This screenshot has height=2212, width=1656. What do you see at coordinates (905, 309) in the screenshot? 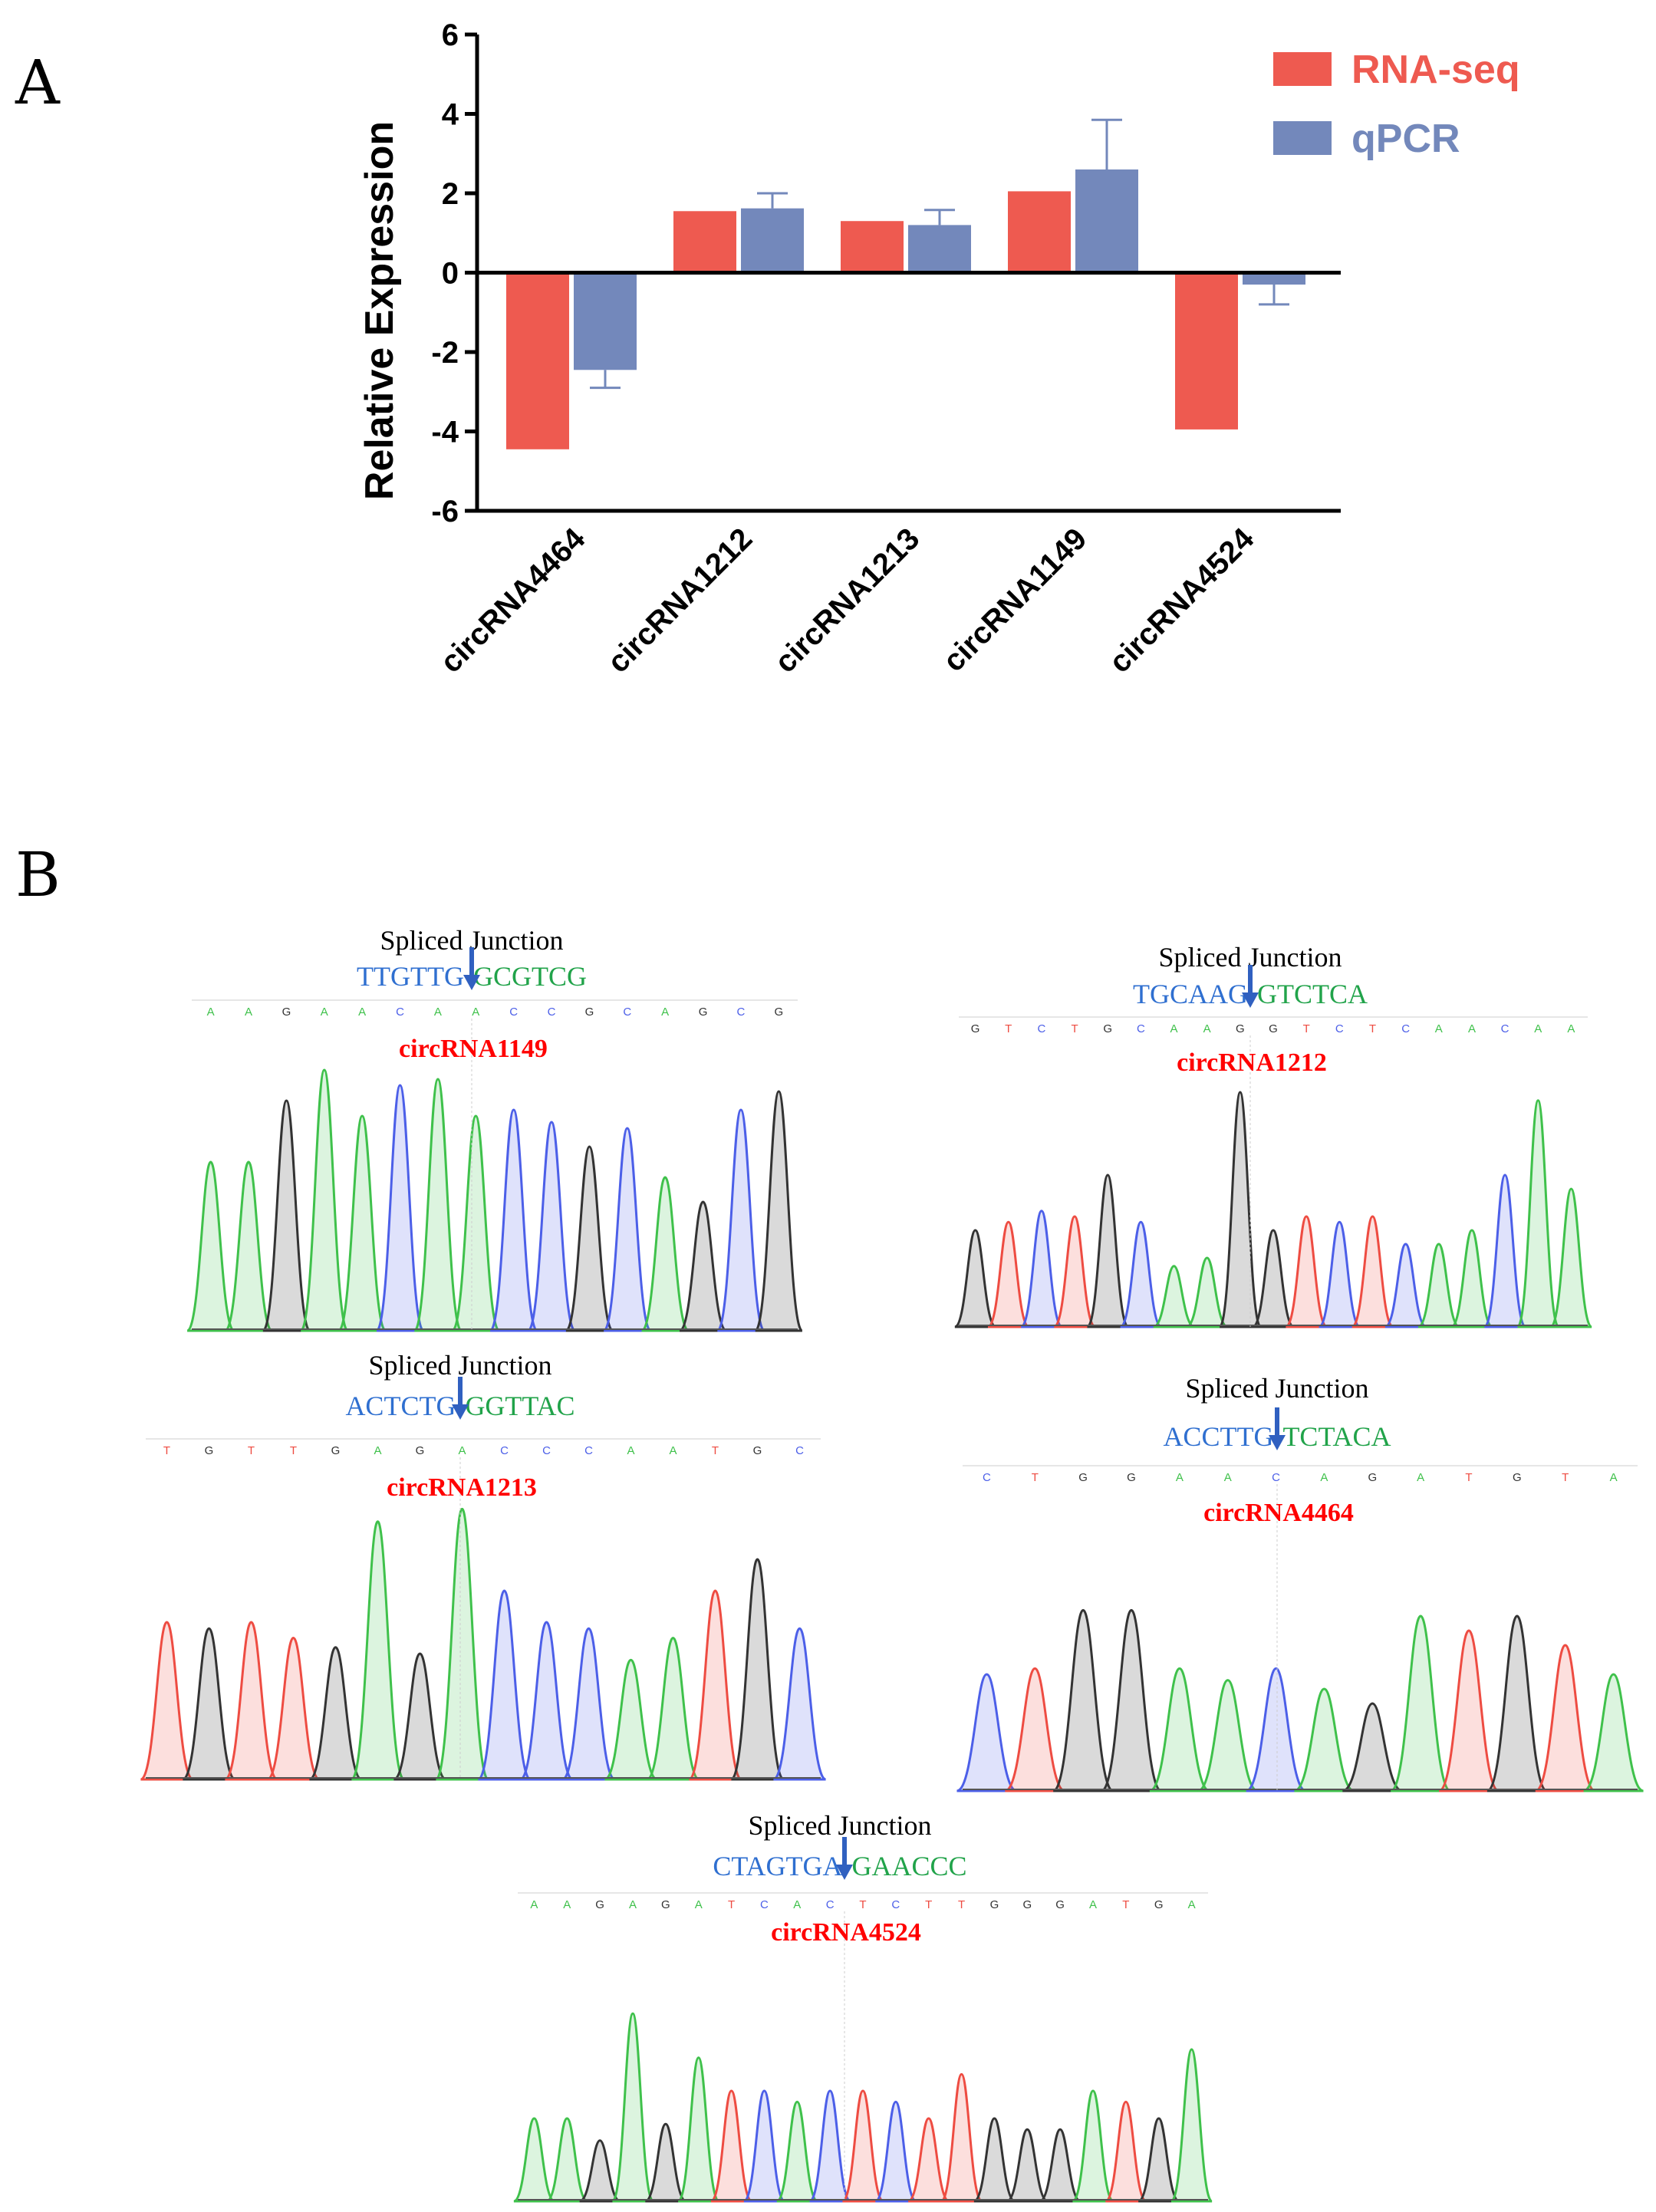
I see `bars-group` at bounding box center [905, 309].